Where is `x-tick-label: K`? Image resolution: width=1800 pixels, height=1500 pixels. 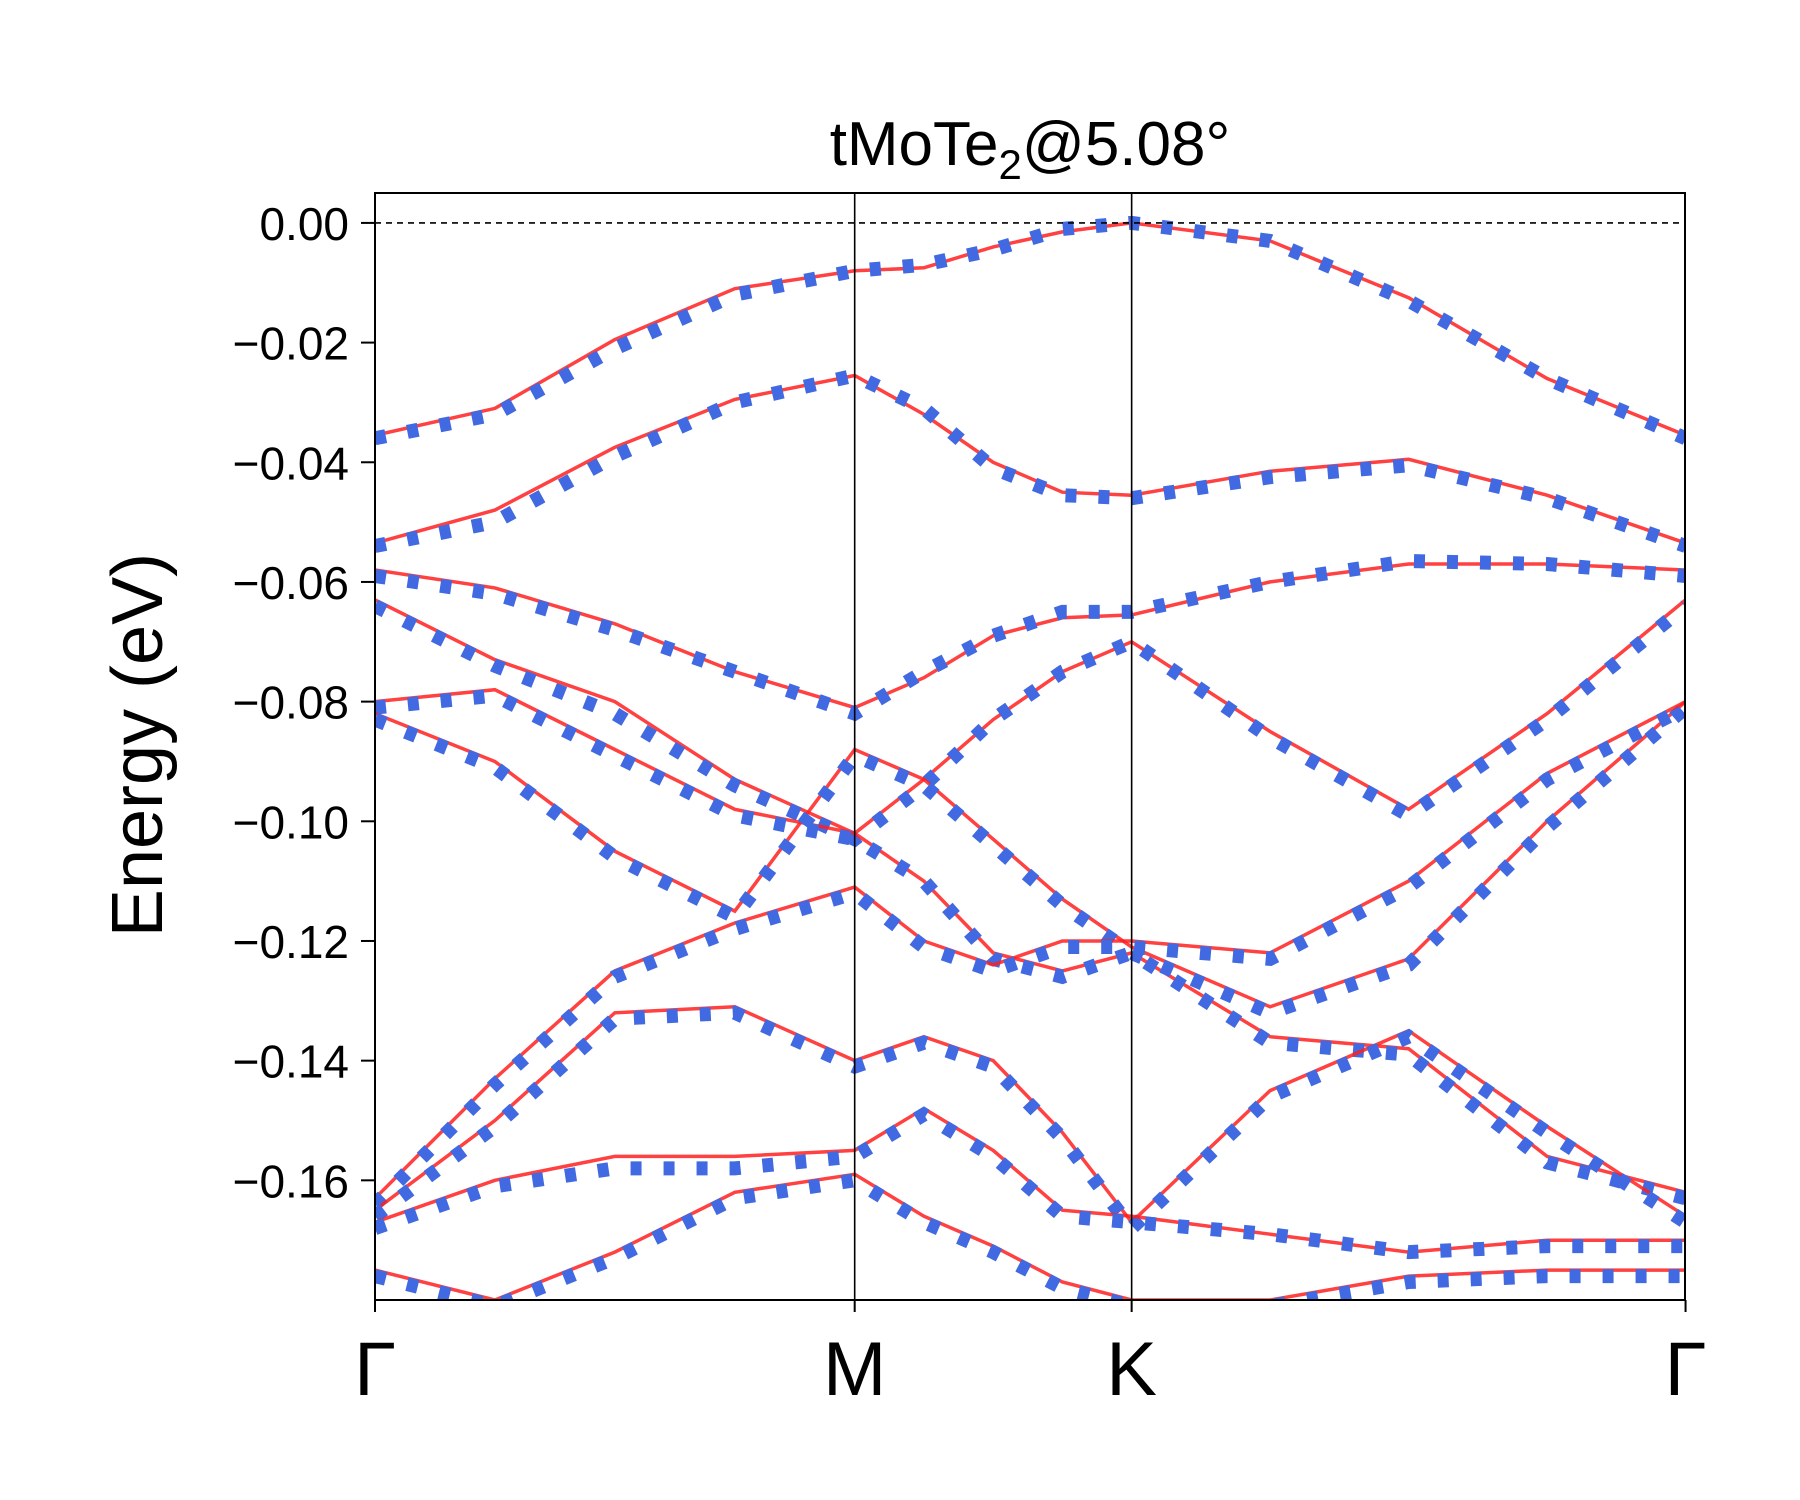 x-tick-label: K is located at coordinates (1131, 1369).